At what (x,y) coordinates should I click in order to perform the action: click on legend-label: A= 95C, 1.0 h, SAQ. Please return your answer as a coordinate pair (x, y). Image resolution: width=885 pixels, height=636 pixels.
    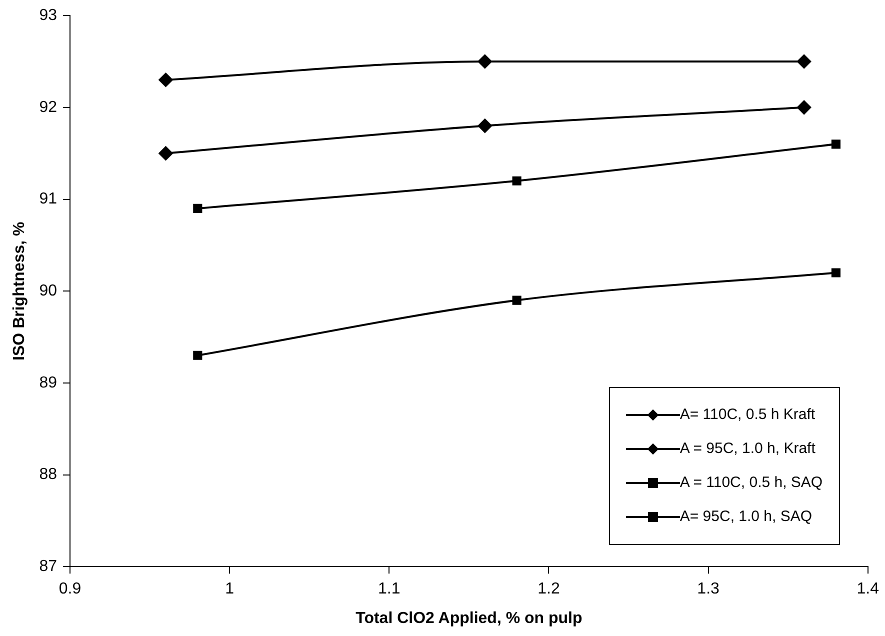
    Looking at the image, I should click on (746, 517).